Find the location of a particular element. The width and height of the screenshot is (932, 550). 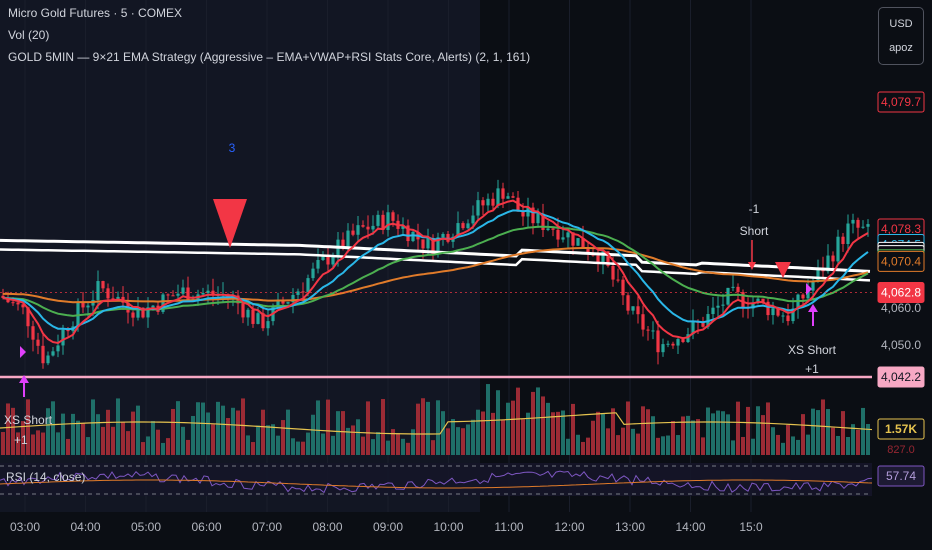

price-label-text: 4,042.2 is located at coordinates (901, 377).